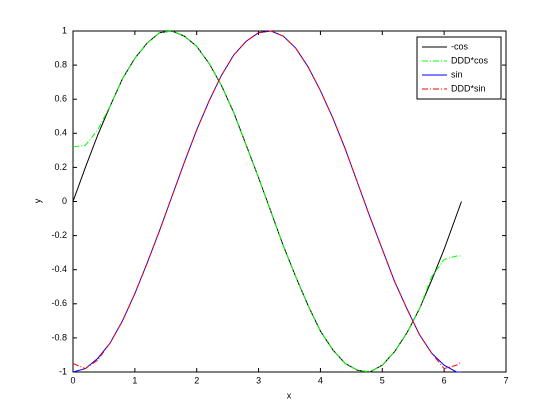 The width and height of the screenshot is (559, 419). What do you see at coordinates (60, 99) in the screenshot?
I see `y-tick-label: 0.6` at bounding box center [60, 99].